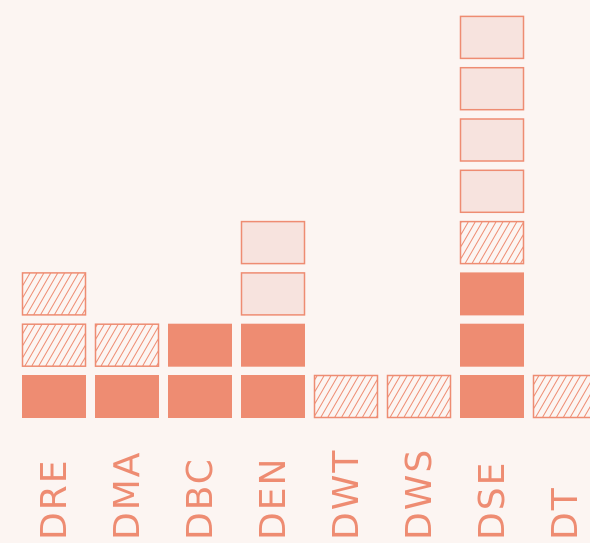 This screenshot has width=590, height=543. Describe the element at coordinates (200, 498) in the screenshot. I see `category-label-dbc: DBC` at that location.